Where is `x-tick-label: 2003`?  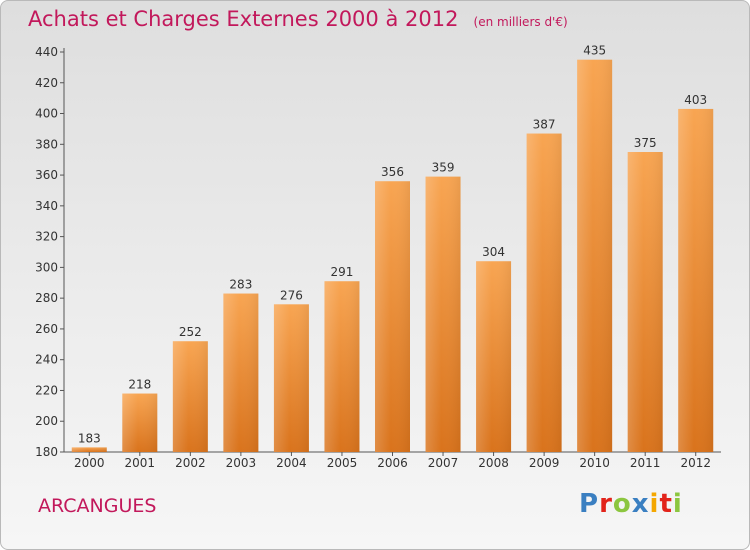 x-tick-label: 2003 is located at coordinates (241, 463).